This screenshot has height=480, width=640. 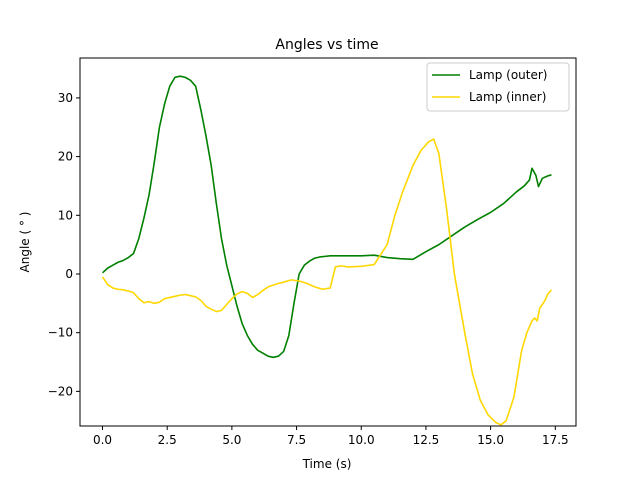 What do you see at coordinates (69, 274) in the screenshot?
I see `y-tick-label: 0` at bounding box center [69, 274].